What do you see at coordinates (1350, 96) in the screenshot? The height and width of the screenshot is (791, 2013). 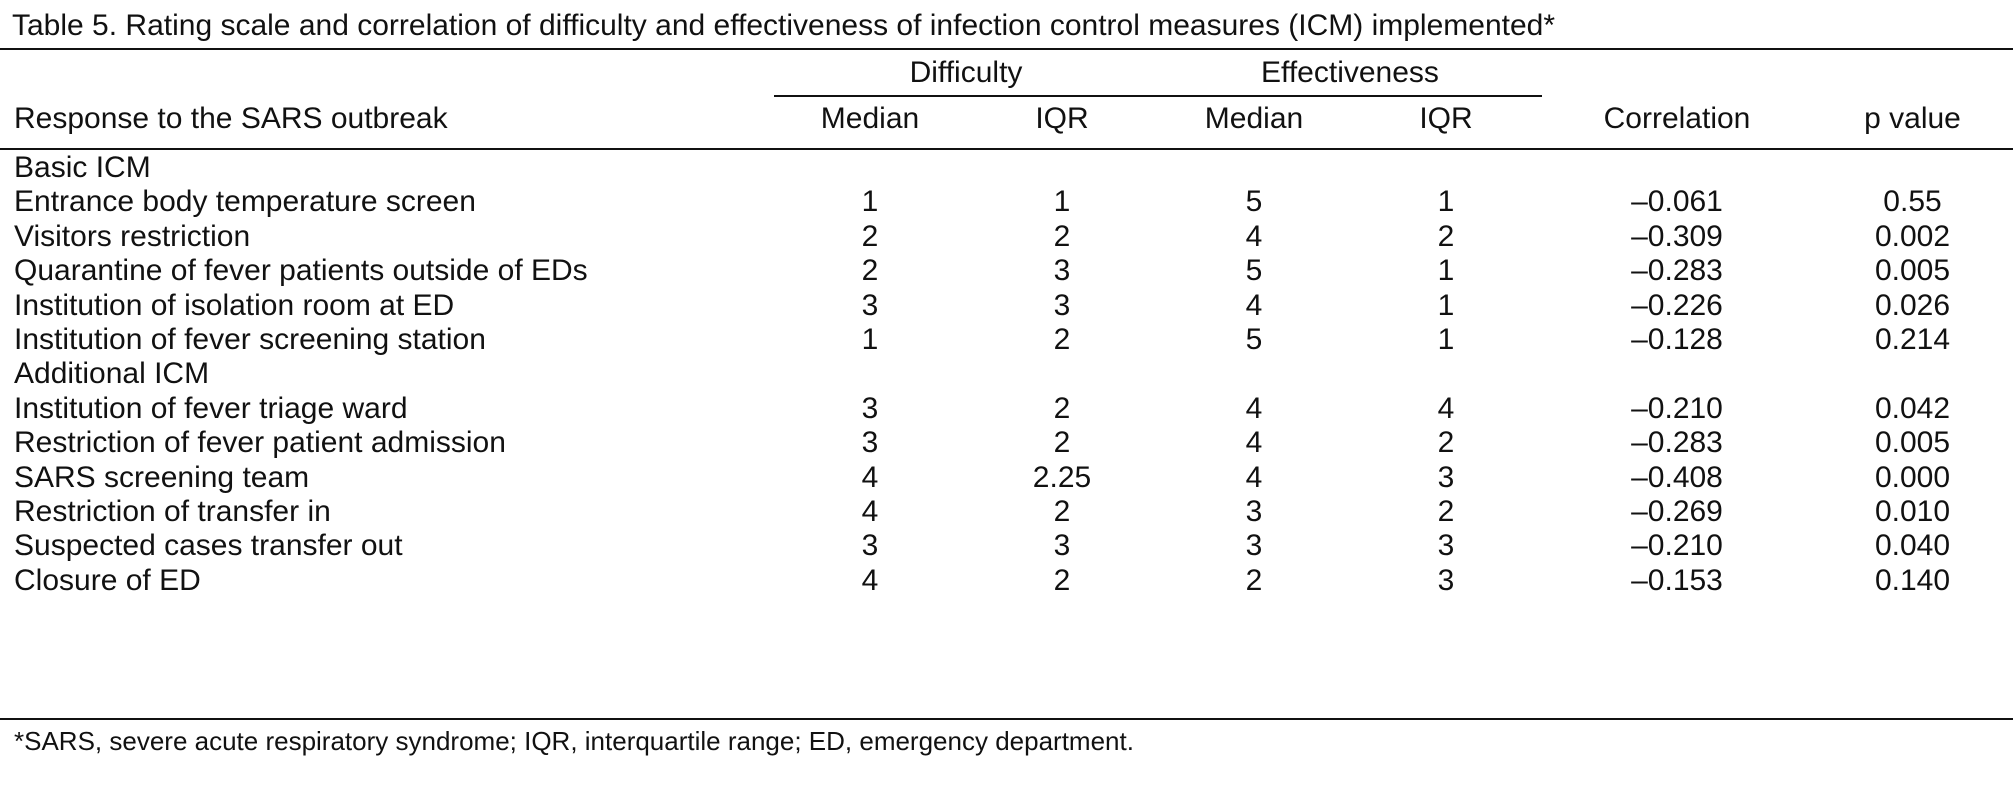 I see `effectiveness-group-rule` at bounding box center [1350, 96].